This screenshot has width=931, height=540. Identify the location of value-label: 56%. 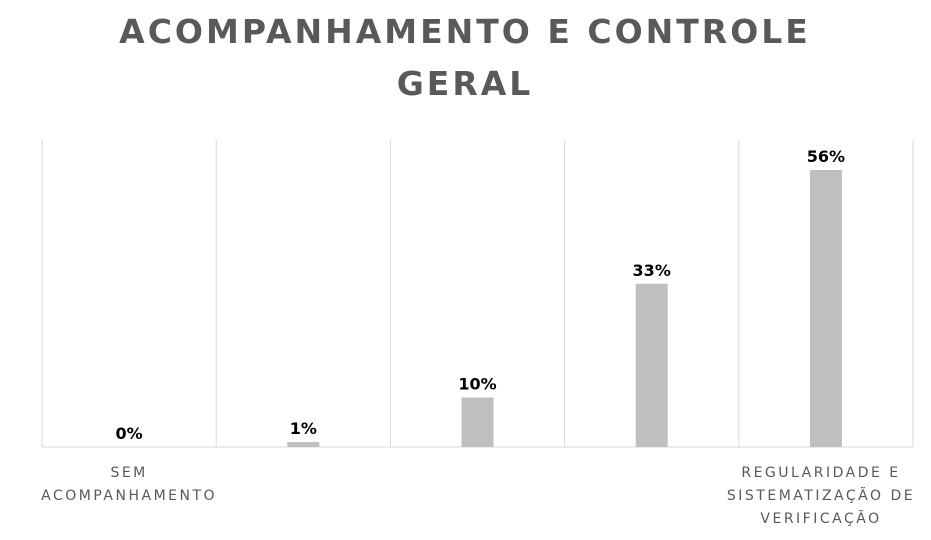
(826, 156).